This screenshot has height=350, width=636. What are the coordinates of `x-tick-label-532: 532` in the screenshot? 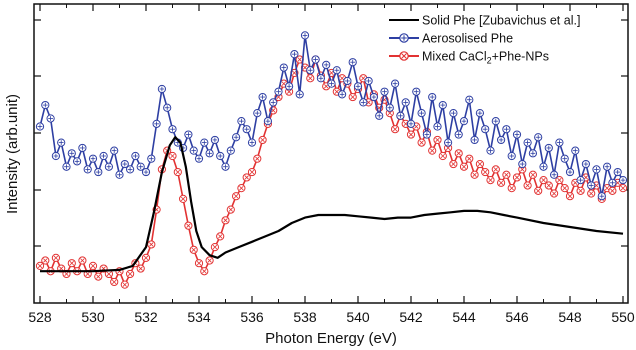 It's located at (146, 317).